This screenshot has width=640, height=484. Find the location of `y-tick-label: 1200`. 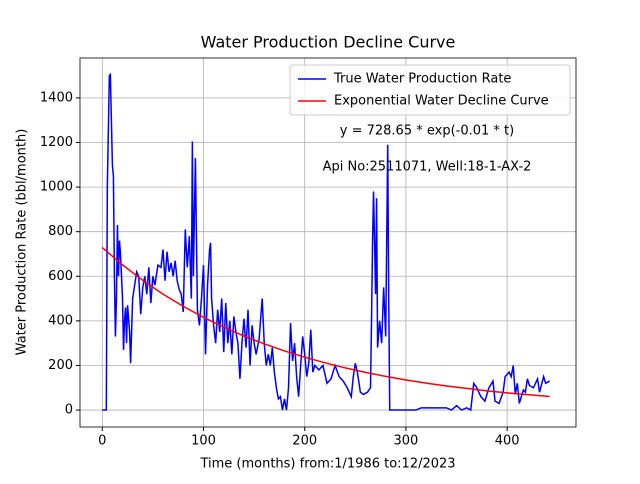

y-tick-label: 1200 is located at coordinates (56, 142).